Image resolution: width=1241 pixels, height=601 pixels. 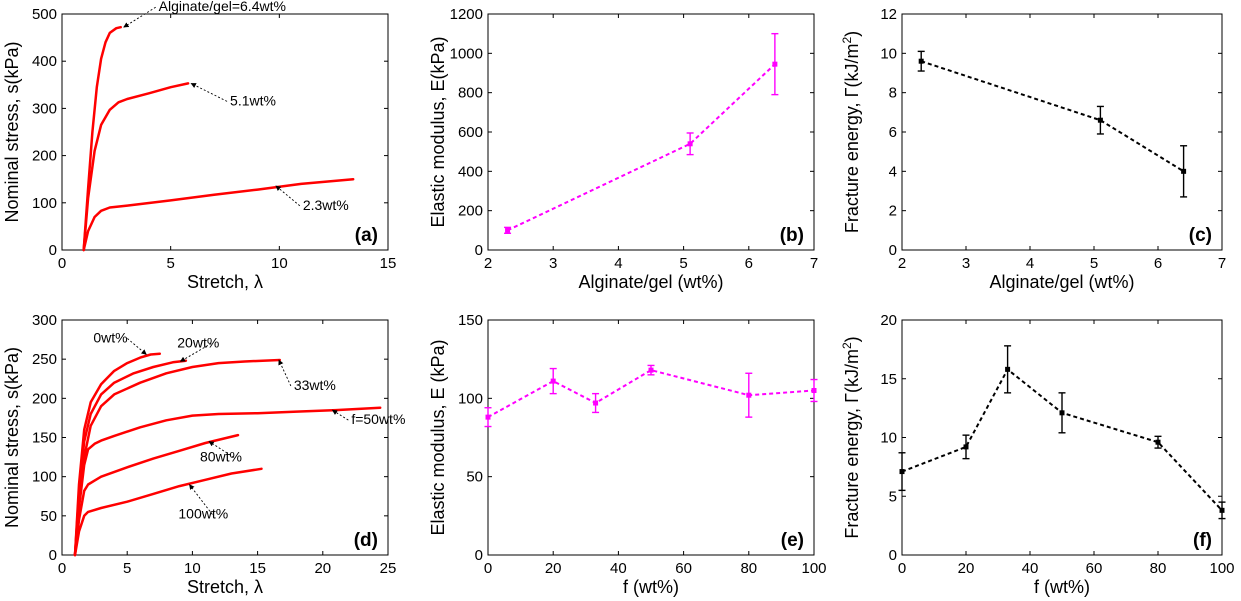 I want to click on y-tick-label: 6, so click(x=893, y=132).